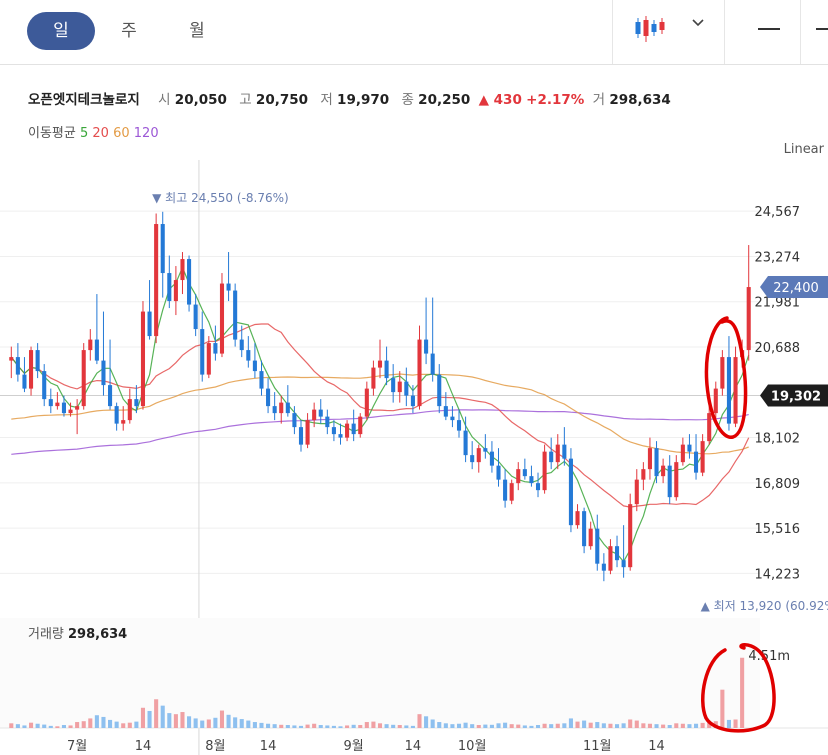 This screenshot has height=755, width=828. I want to click on volume-header-value: 298,634, so click(97, 634).